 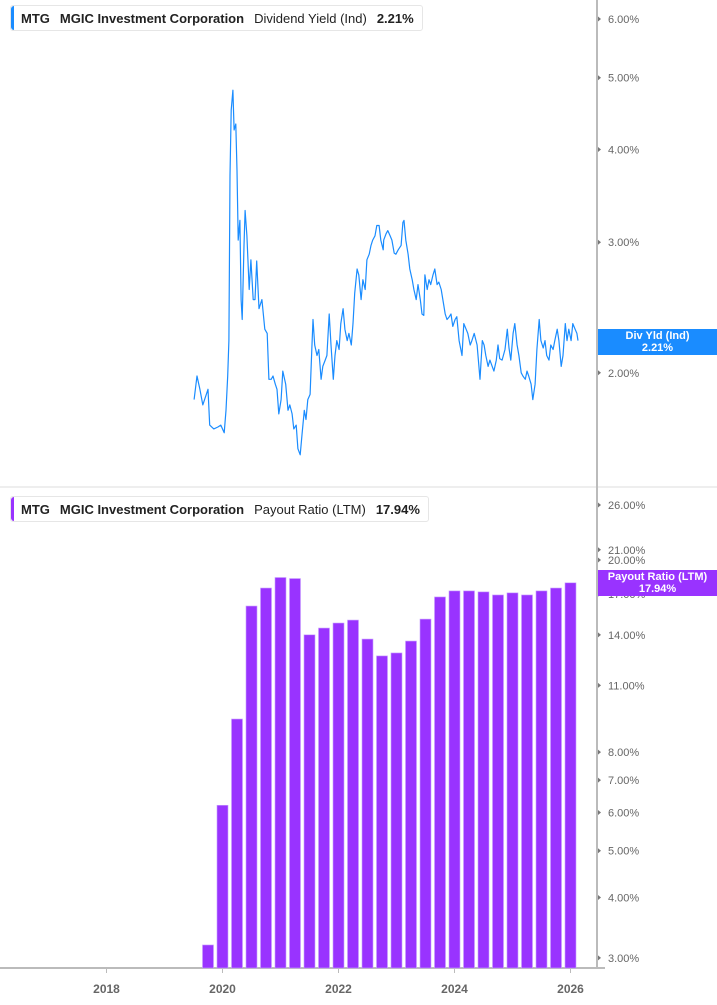 I want to click on bottom-y-tick-label: 14.00%, so click(x=627, y=636).